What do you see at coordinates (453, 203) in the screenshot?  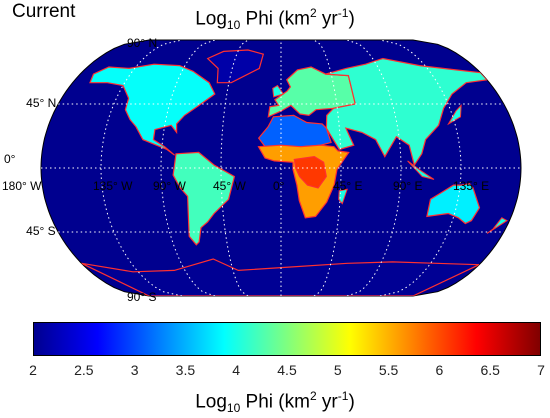 I see `region-australia` at bounding box center [453, 203].